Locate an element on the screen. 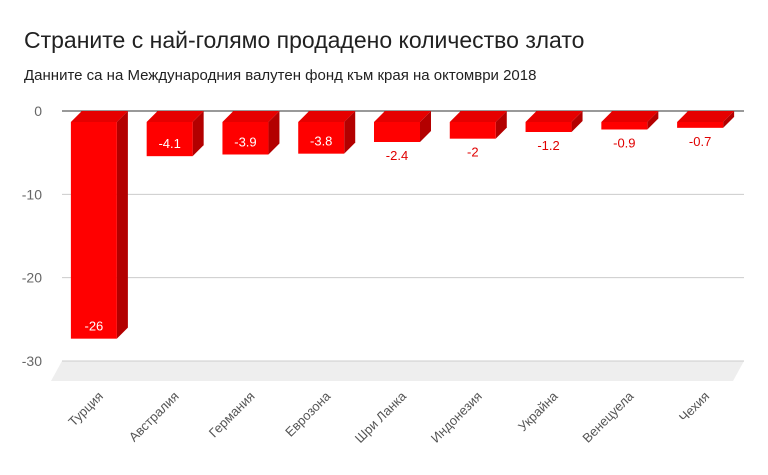 The width and height of the screenshot is (768, 475). chart-floor-plane is located at coordinates (397, 371).